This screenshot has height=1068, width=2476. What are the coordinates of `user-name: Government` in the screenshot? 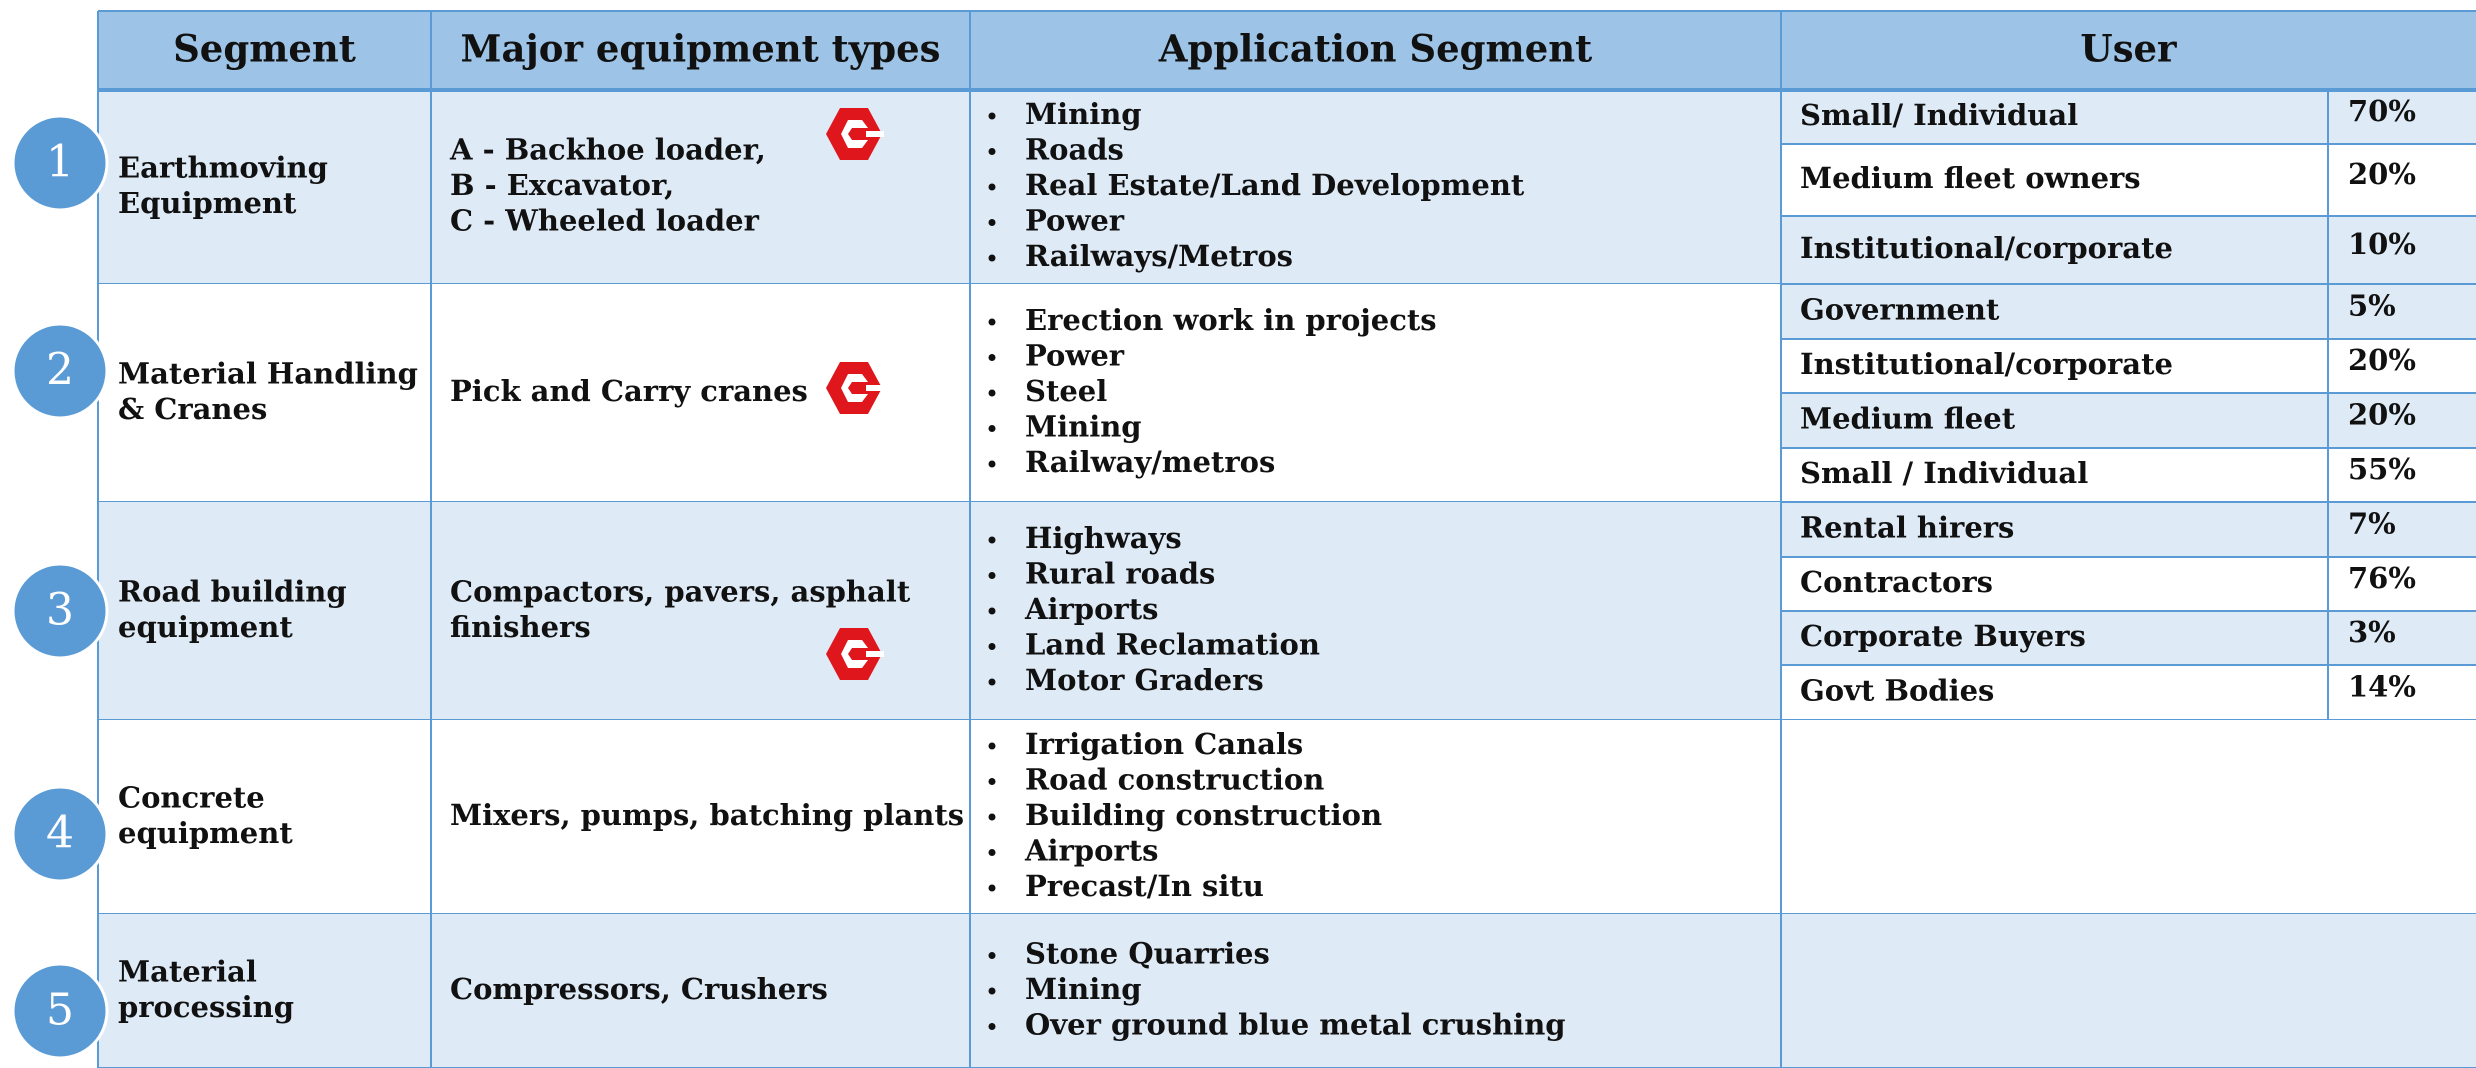 It's located at (1900, 310).